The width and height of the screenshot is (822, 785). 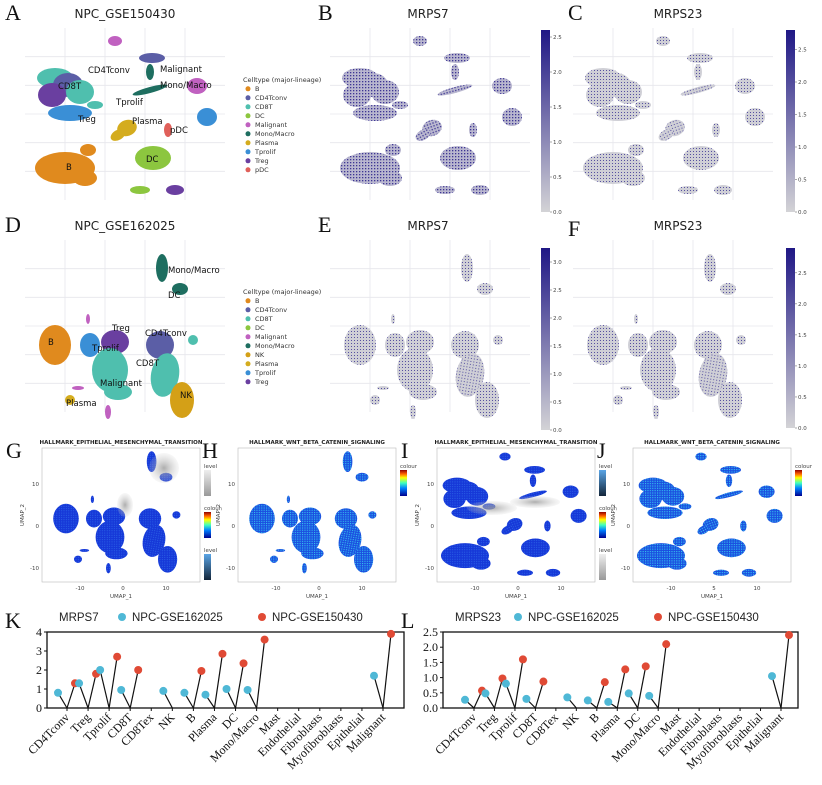 What do you see at coordinates (440, 323) in the screenshot?
I see `panel-E: E MRPS7 0.0 0.5 1.0 1.5 2.0 2.5 3.0` at bounding box center [440, 323].